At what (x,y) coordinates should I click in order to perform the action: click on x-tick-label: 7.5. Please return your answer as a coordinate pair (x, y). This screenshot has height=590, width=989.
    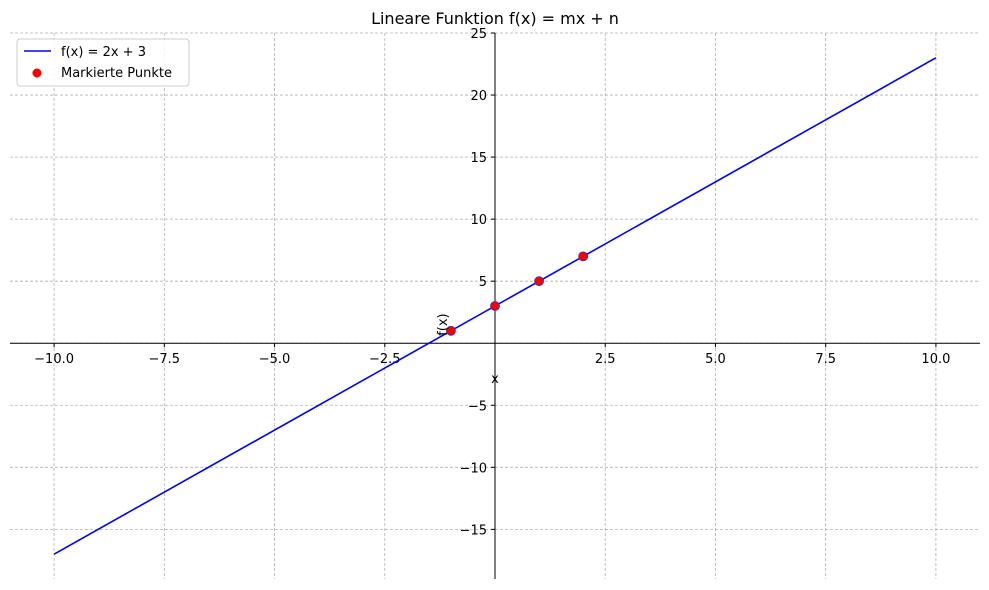
    Looking at the image, I should click on (825, 359).